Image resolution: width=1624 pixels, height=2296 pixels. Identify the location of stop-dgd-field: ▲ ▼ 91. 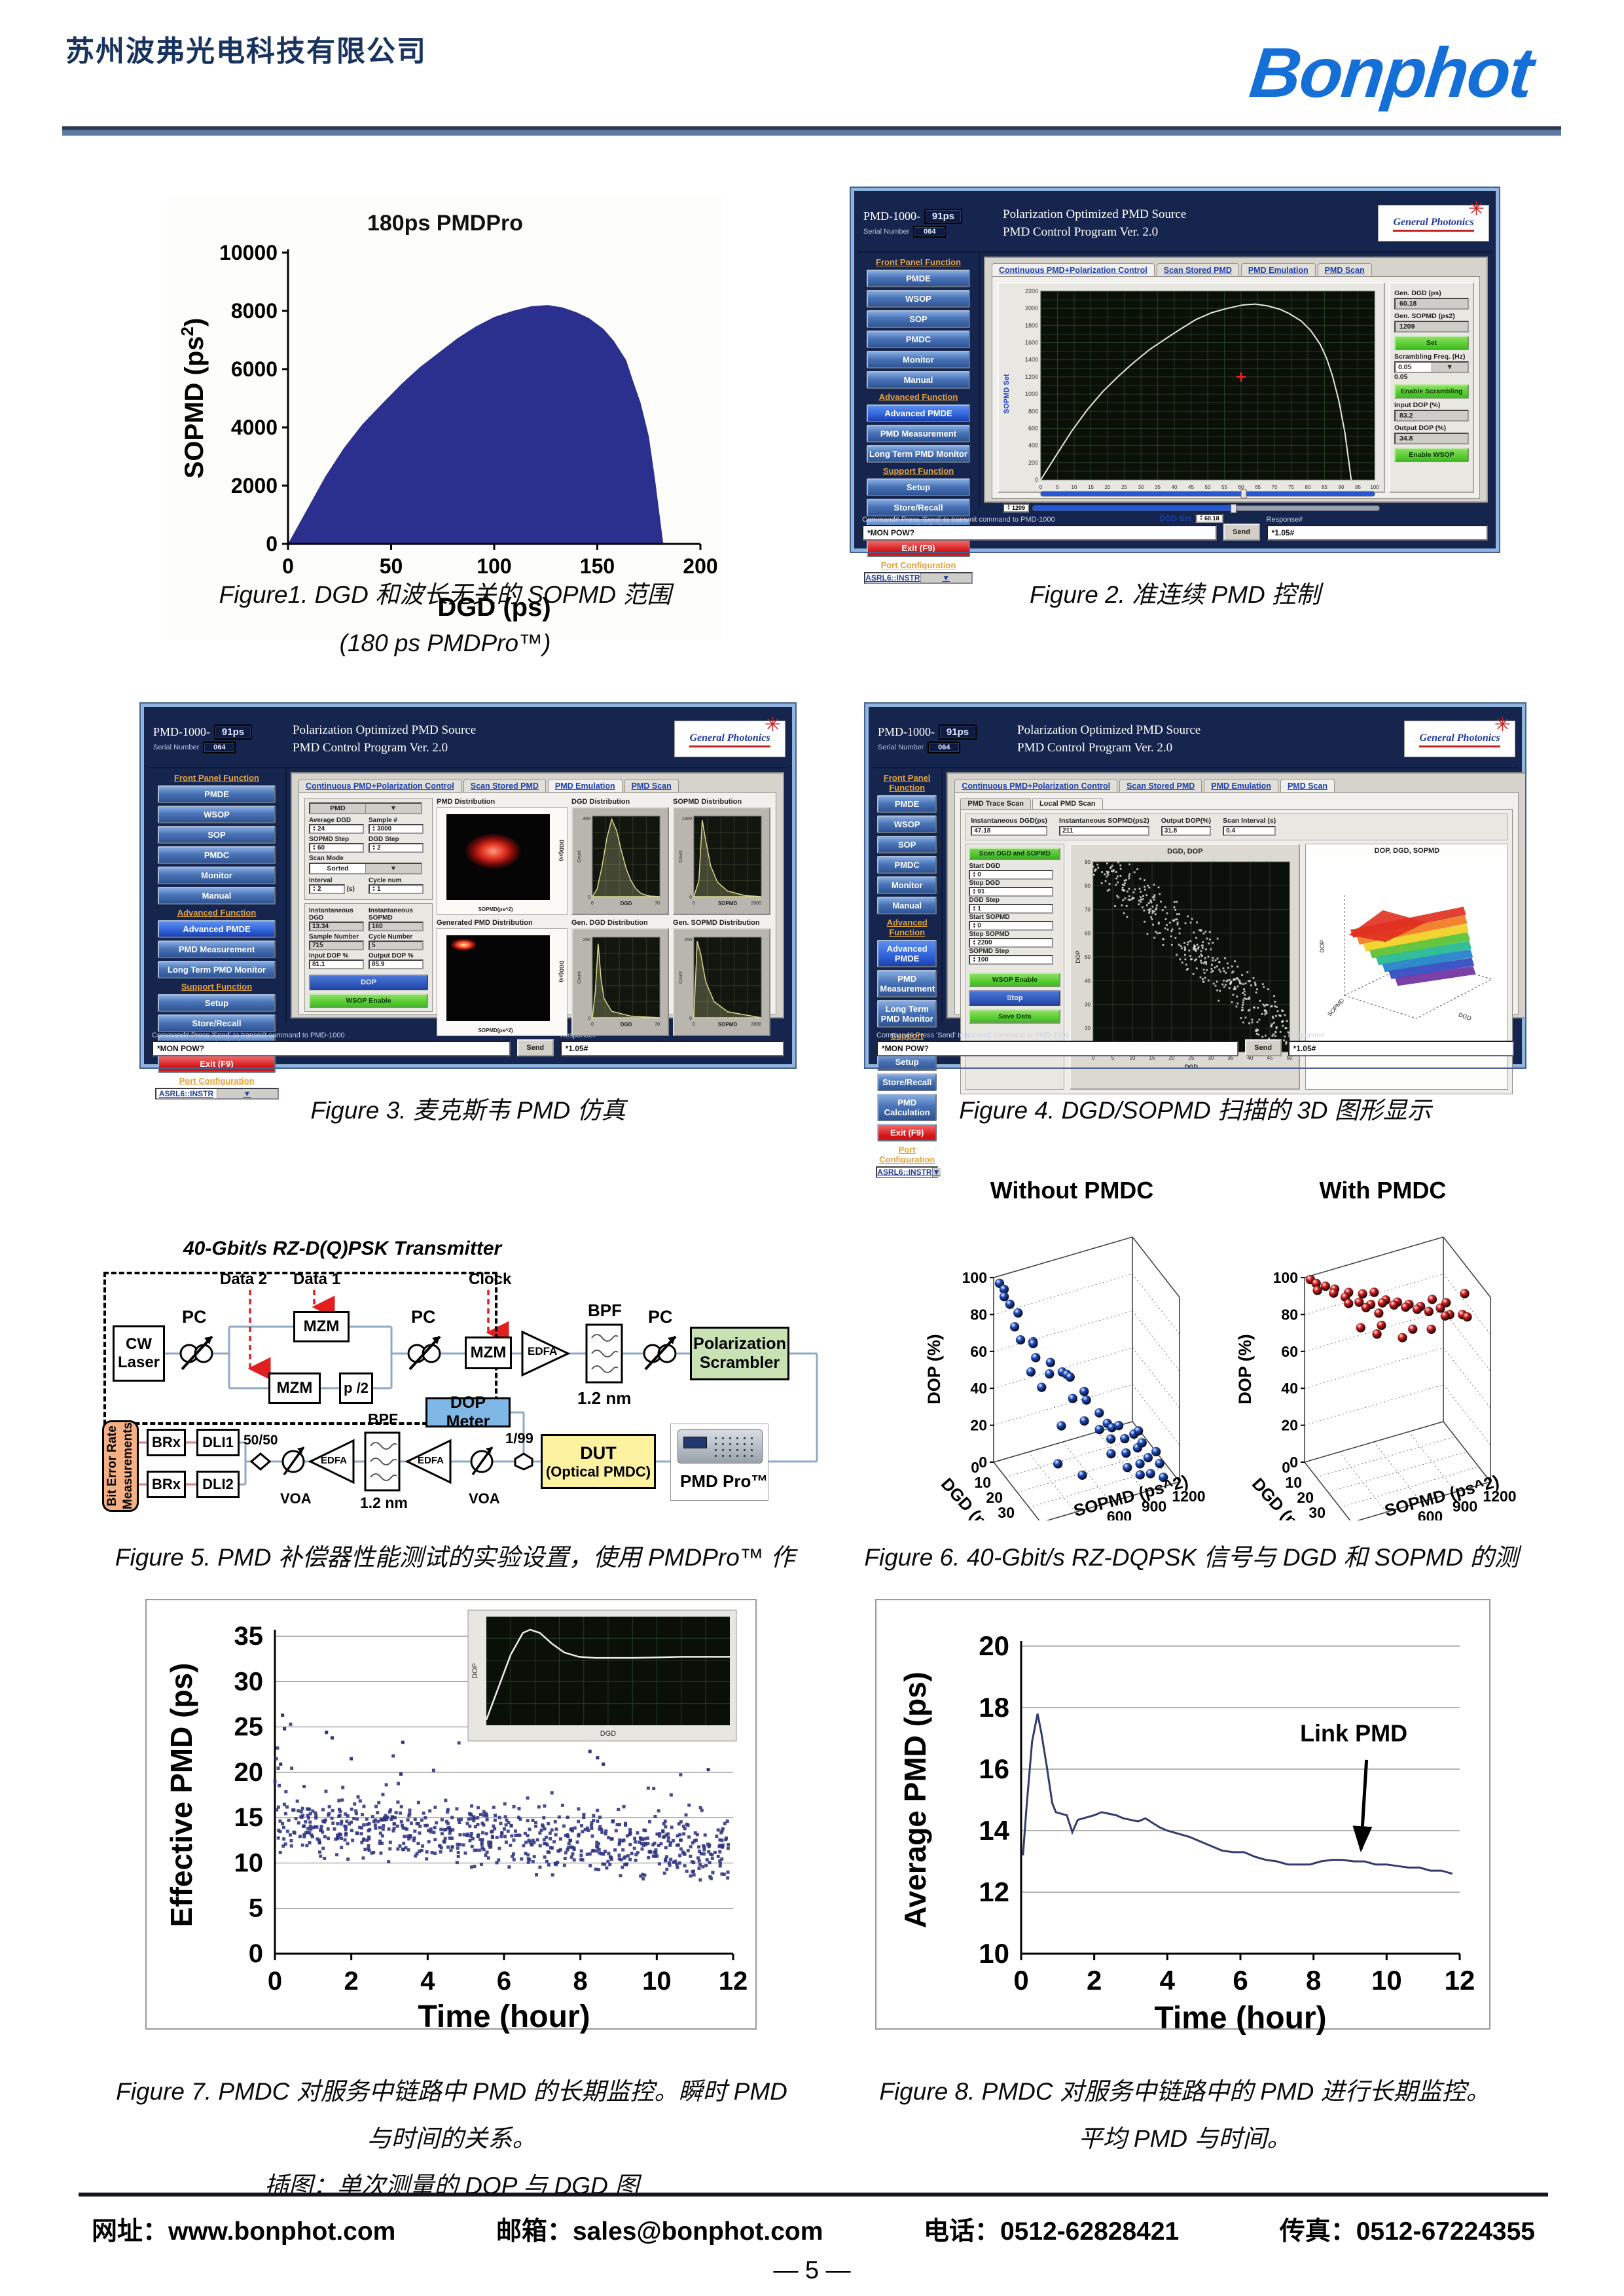
(1011, 892).